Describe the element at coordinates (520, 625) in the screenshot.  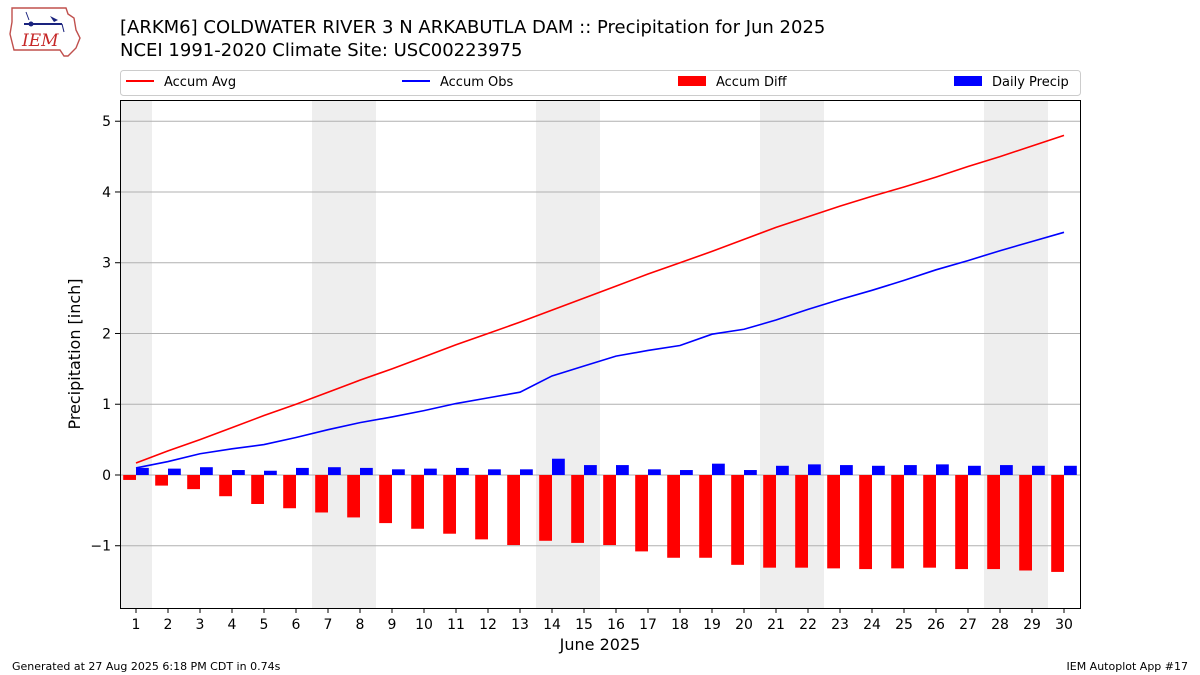
I see `x-tick-label: 13` at that location.